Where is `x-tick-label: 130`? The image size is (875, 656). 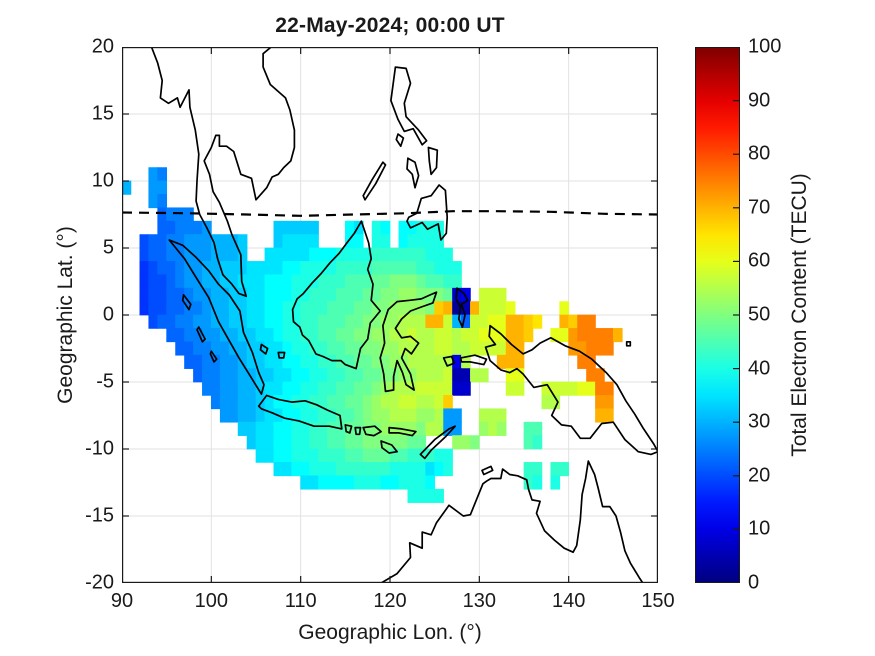 x-tick-label: 130 is located at coordinates (479, 601).